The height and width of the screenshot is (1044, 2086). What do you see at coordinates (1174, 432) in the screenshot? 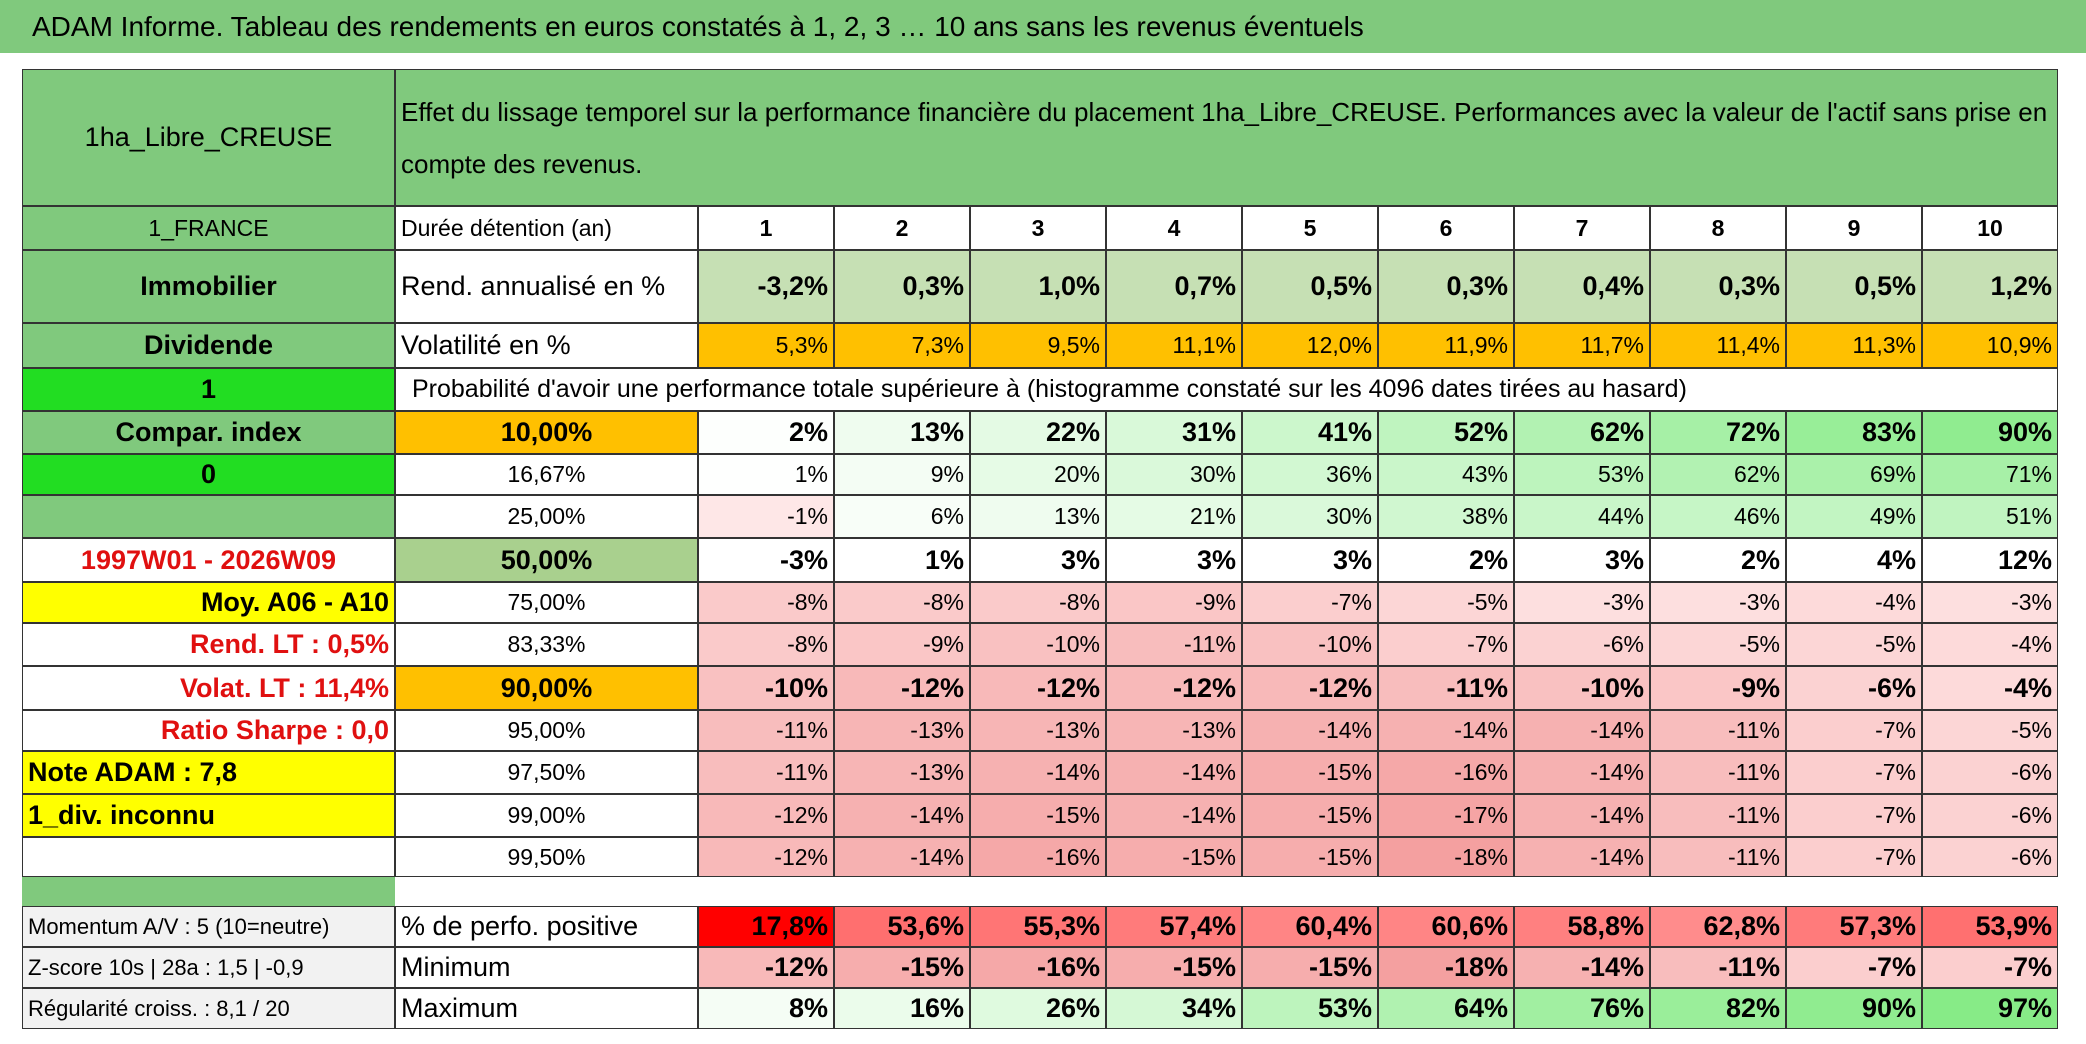
I see `value-cell: 31%` at bounding box center [1174, 432].